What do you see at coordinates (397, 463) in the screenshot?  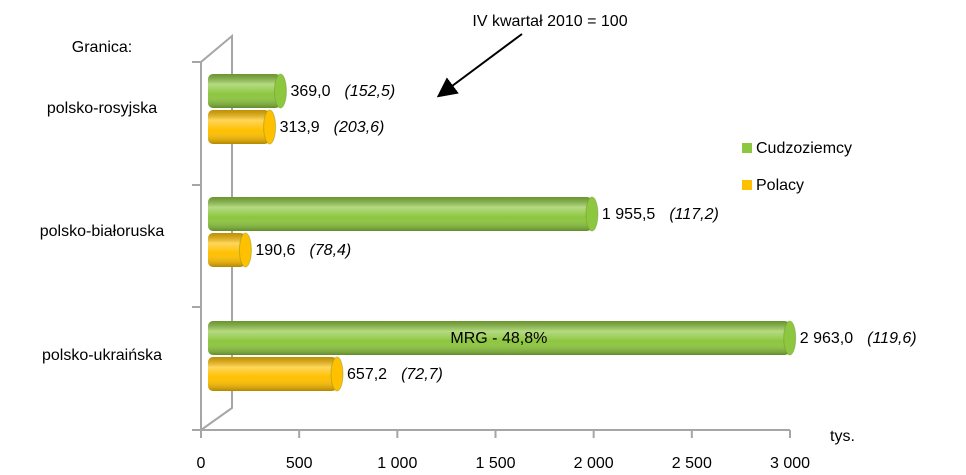 I see `x-tick-label: 1 000` at bounding box center [397, 463].